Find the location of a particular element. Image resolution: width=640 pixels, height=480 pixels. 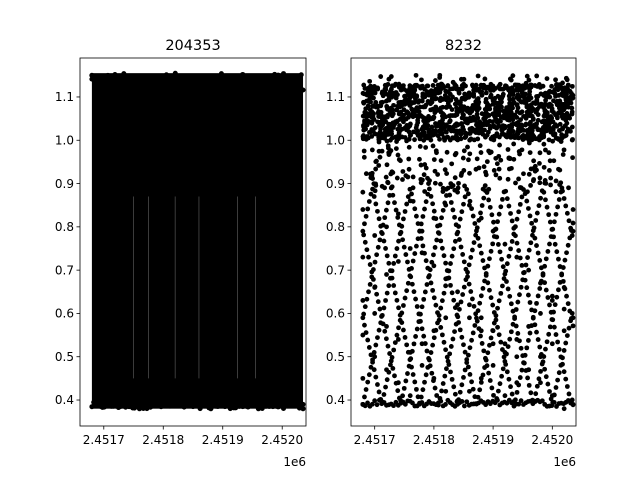

x-tick-label: 2.4518 is located at coordinates (434, 440).